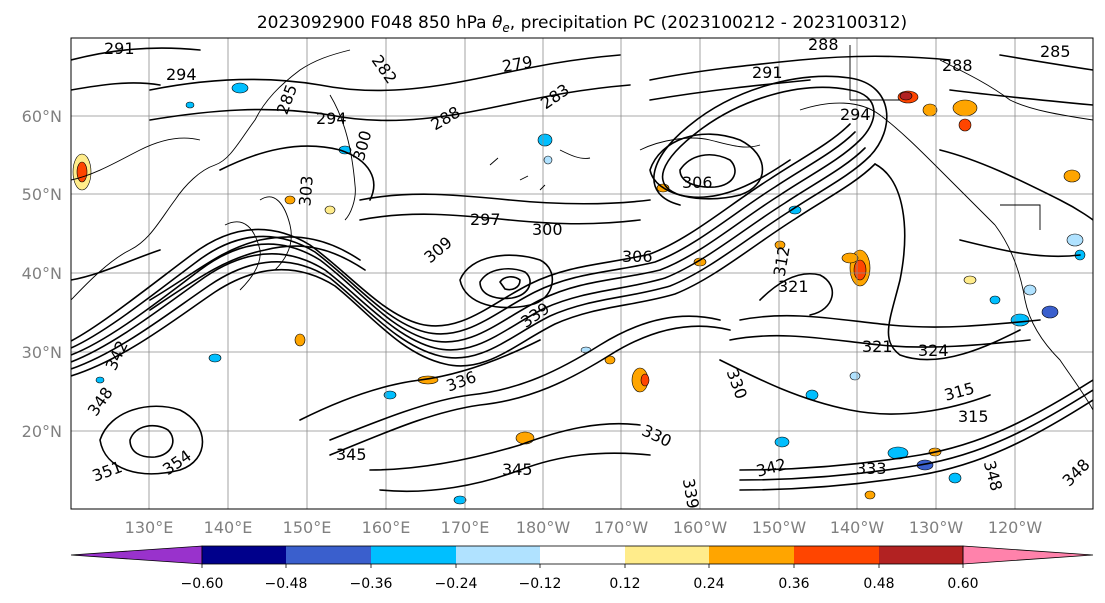 This screenshot has width=1105, height=603. Describe the element at coordinates (228, 527) in the screenshot. I see `longitude-tick-label: 140°E` at that location.